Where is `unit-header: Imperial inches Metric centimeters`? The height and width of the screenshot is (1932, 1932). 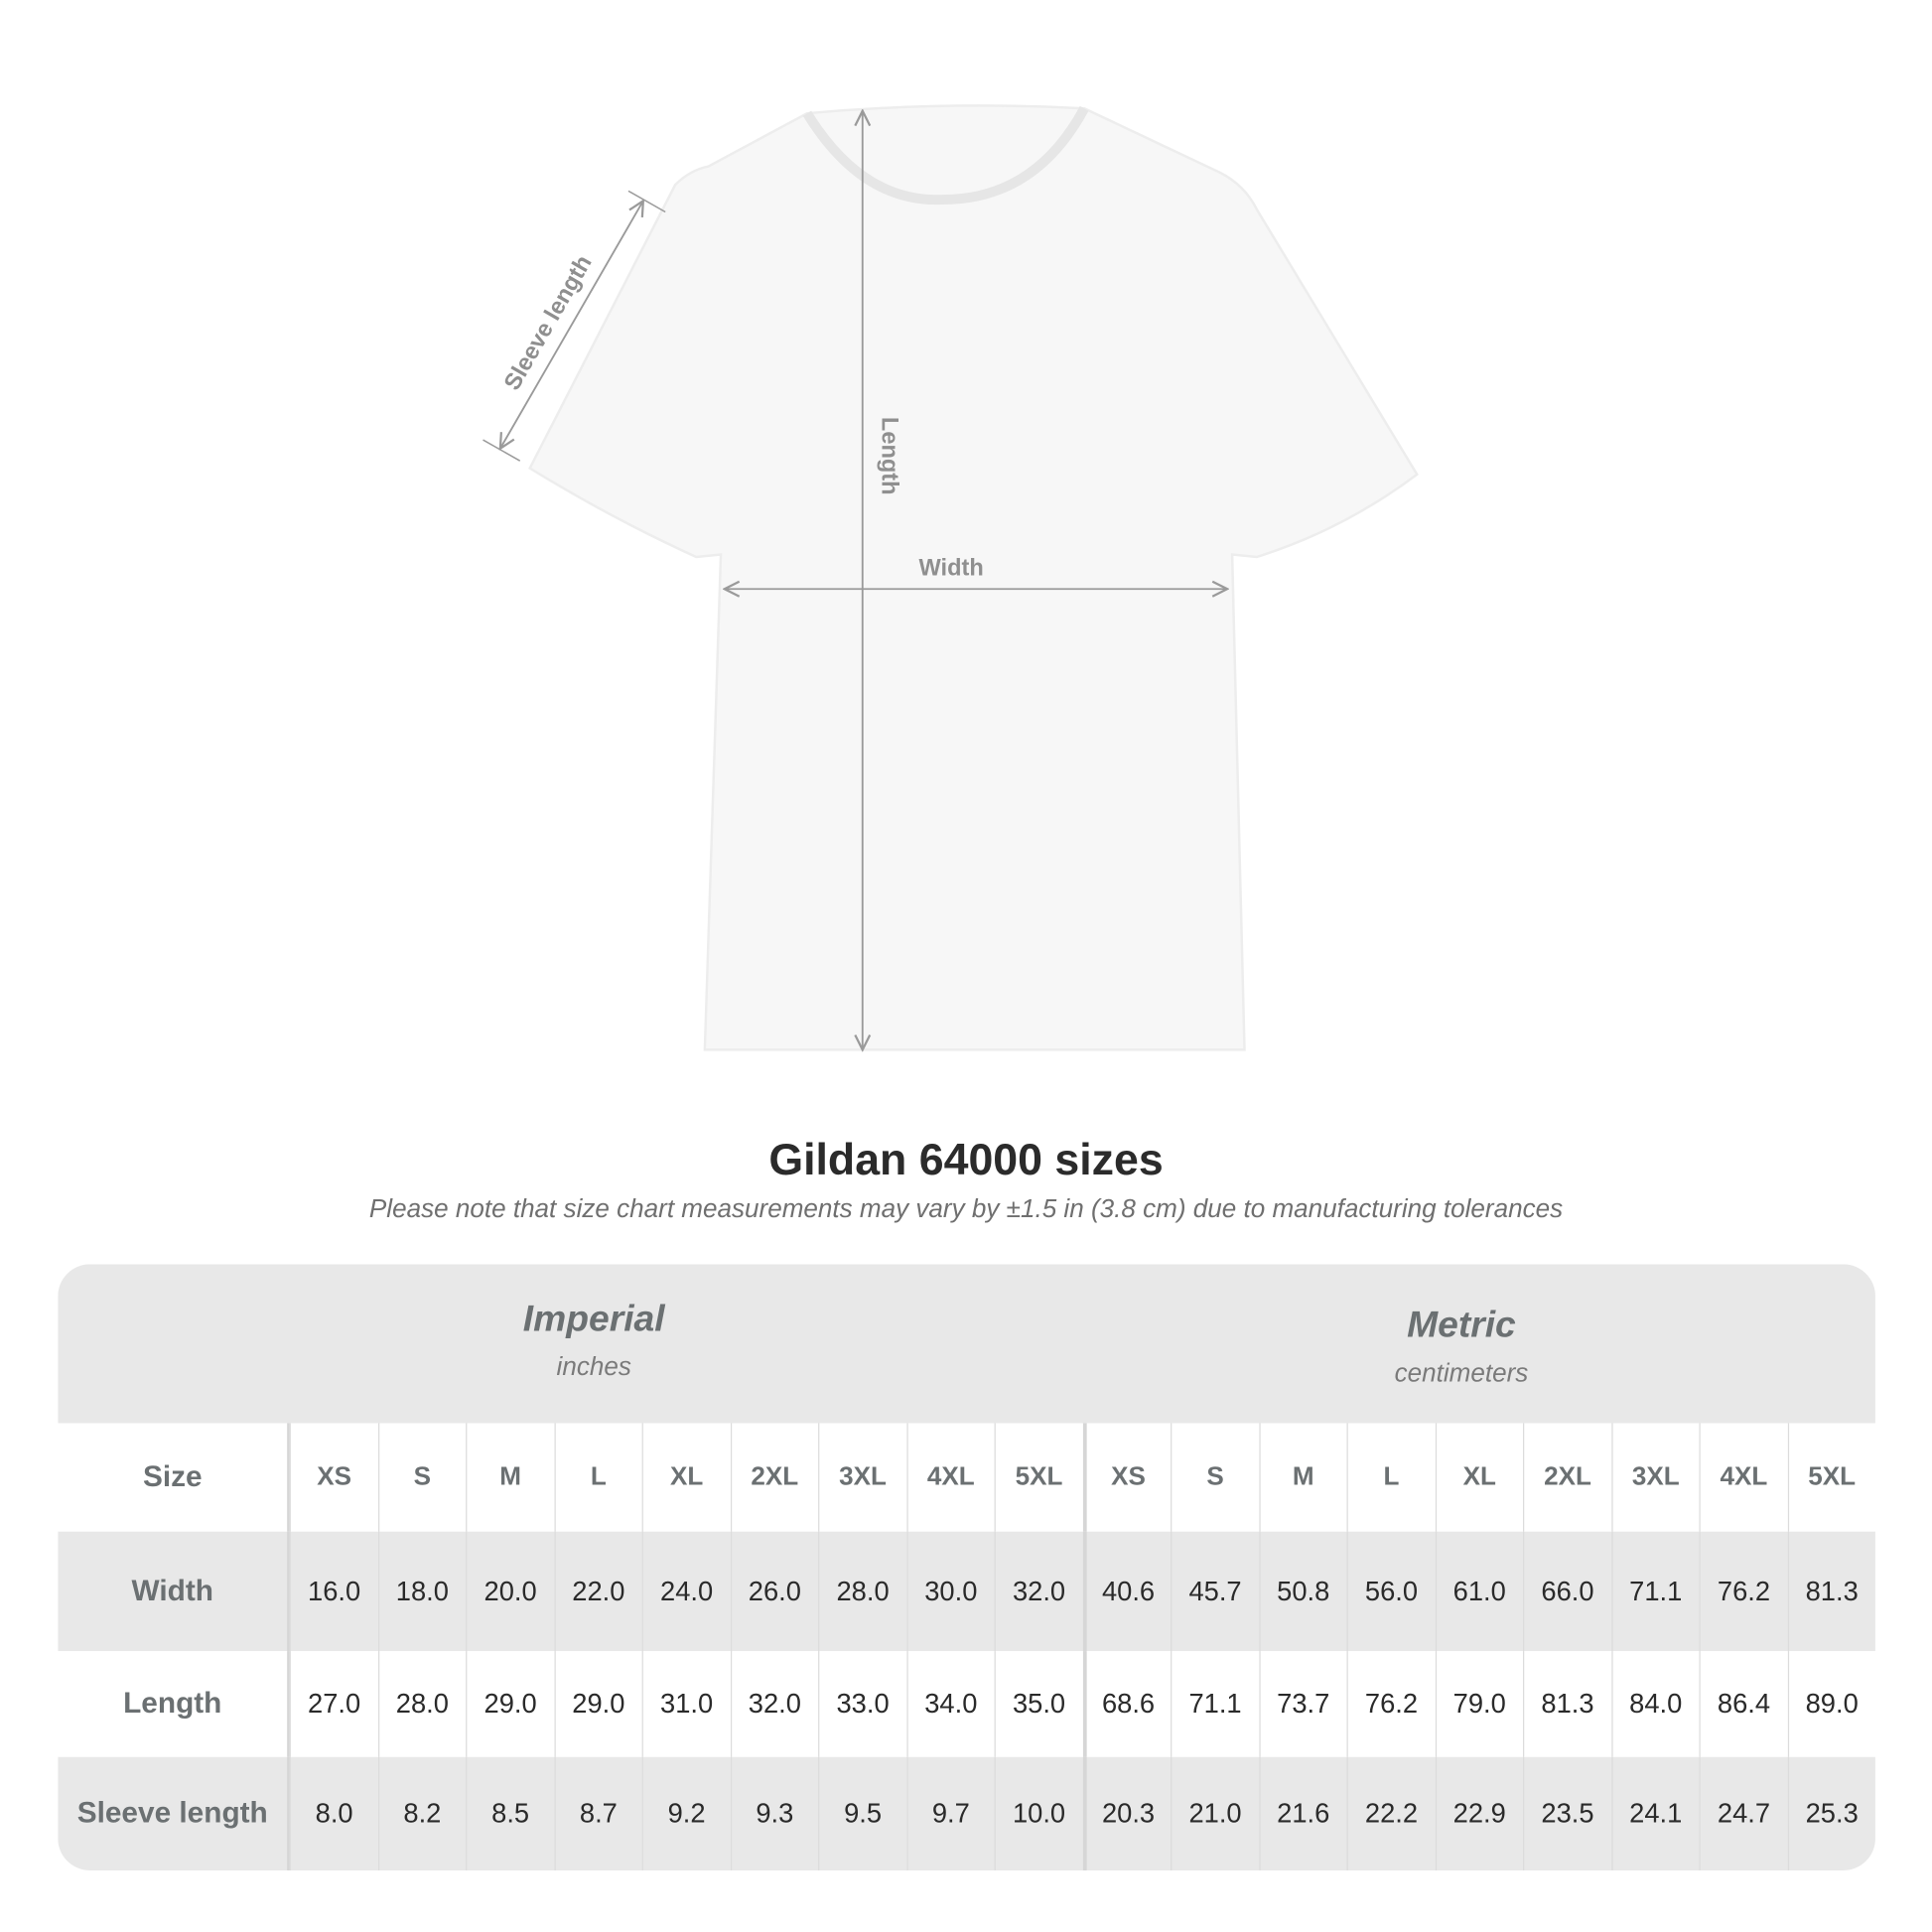 unit-header: Imperial inches Metric centimeters is located at coordinates (967, 1344).